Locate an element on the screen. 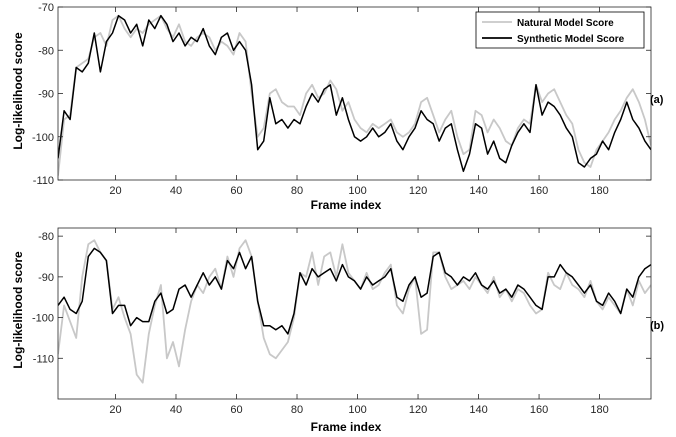 The width and height of the screenshot is (676, 437). y-axis-label-a: Log-likelihood score is located at coordinates (18, 91).